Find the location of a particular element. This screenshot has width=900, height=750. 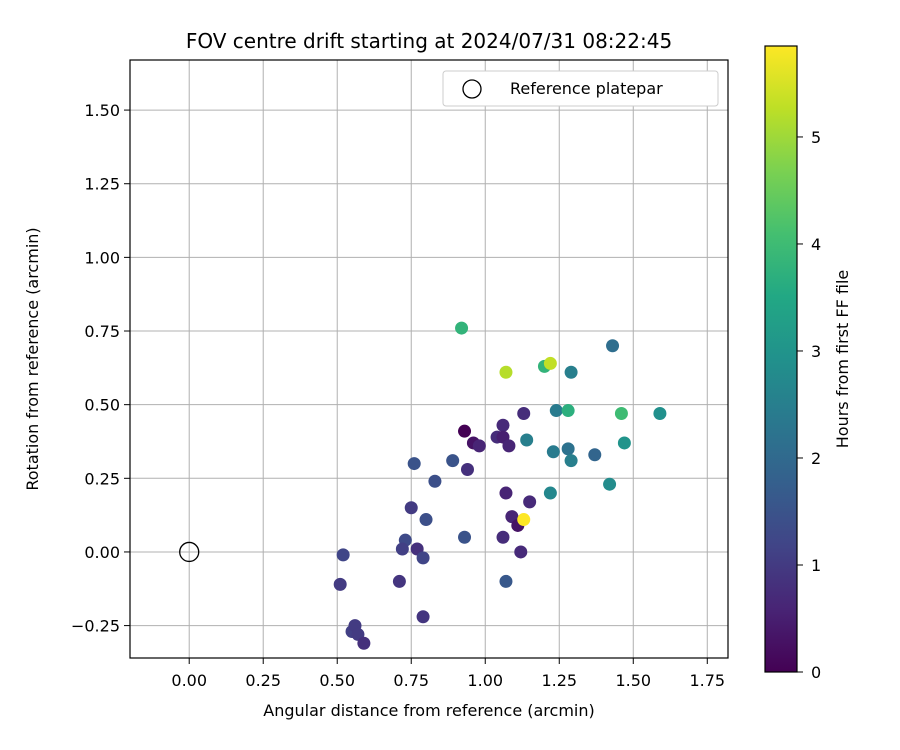

legend: Reference platepar is located at coordinates (580, 88).